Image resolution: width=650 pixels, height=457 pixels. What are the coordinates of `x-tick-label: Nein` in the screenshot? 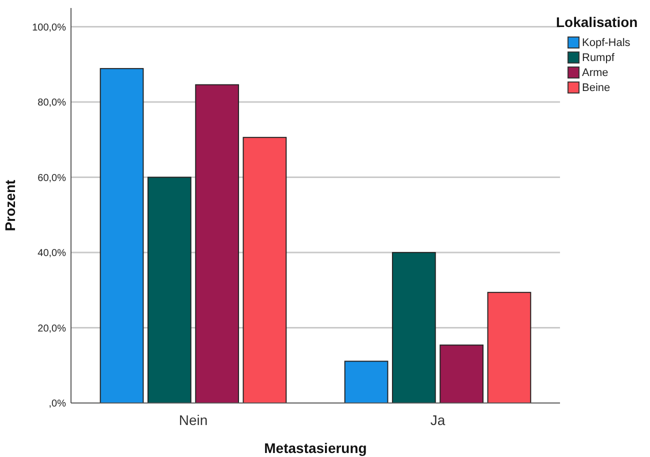 It's located at (193, 420).